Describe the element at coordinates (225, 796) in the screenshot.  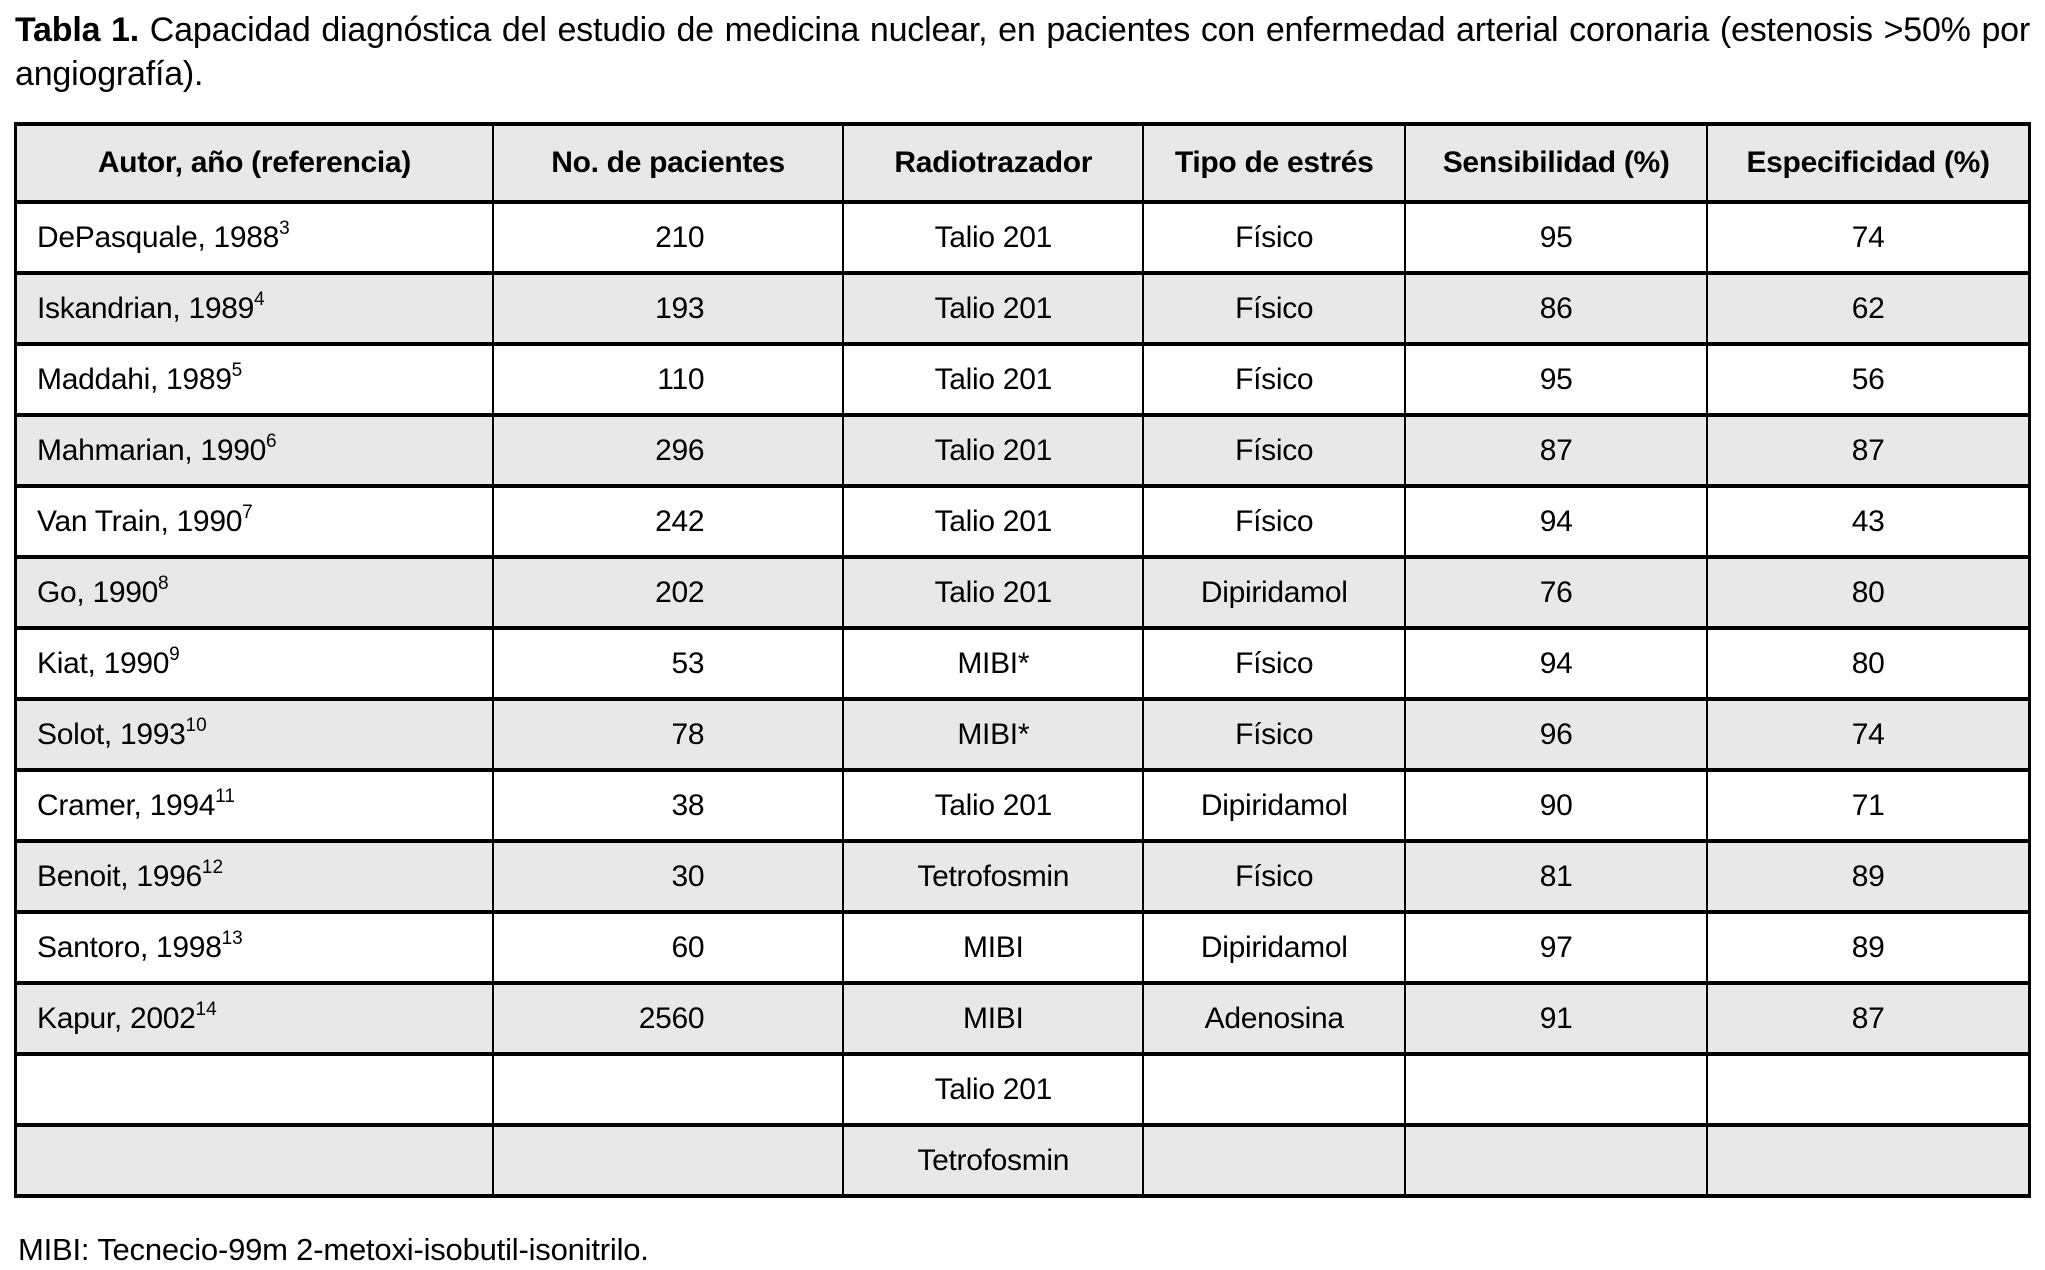
I see `reference-superscript: 11` at that location.